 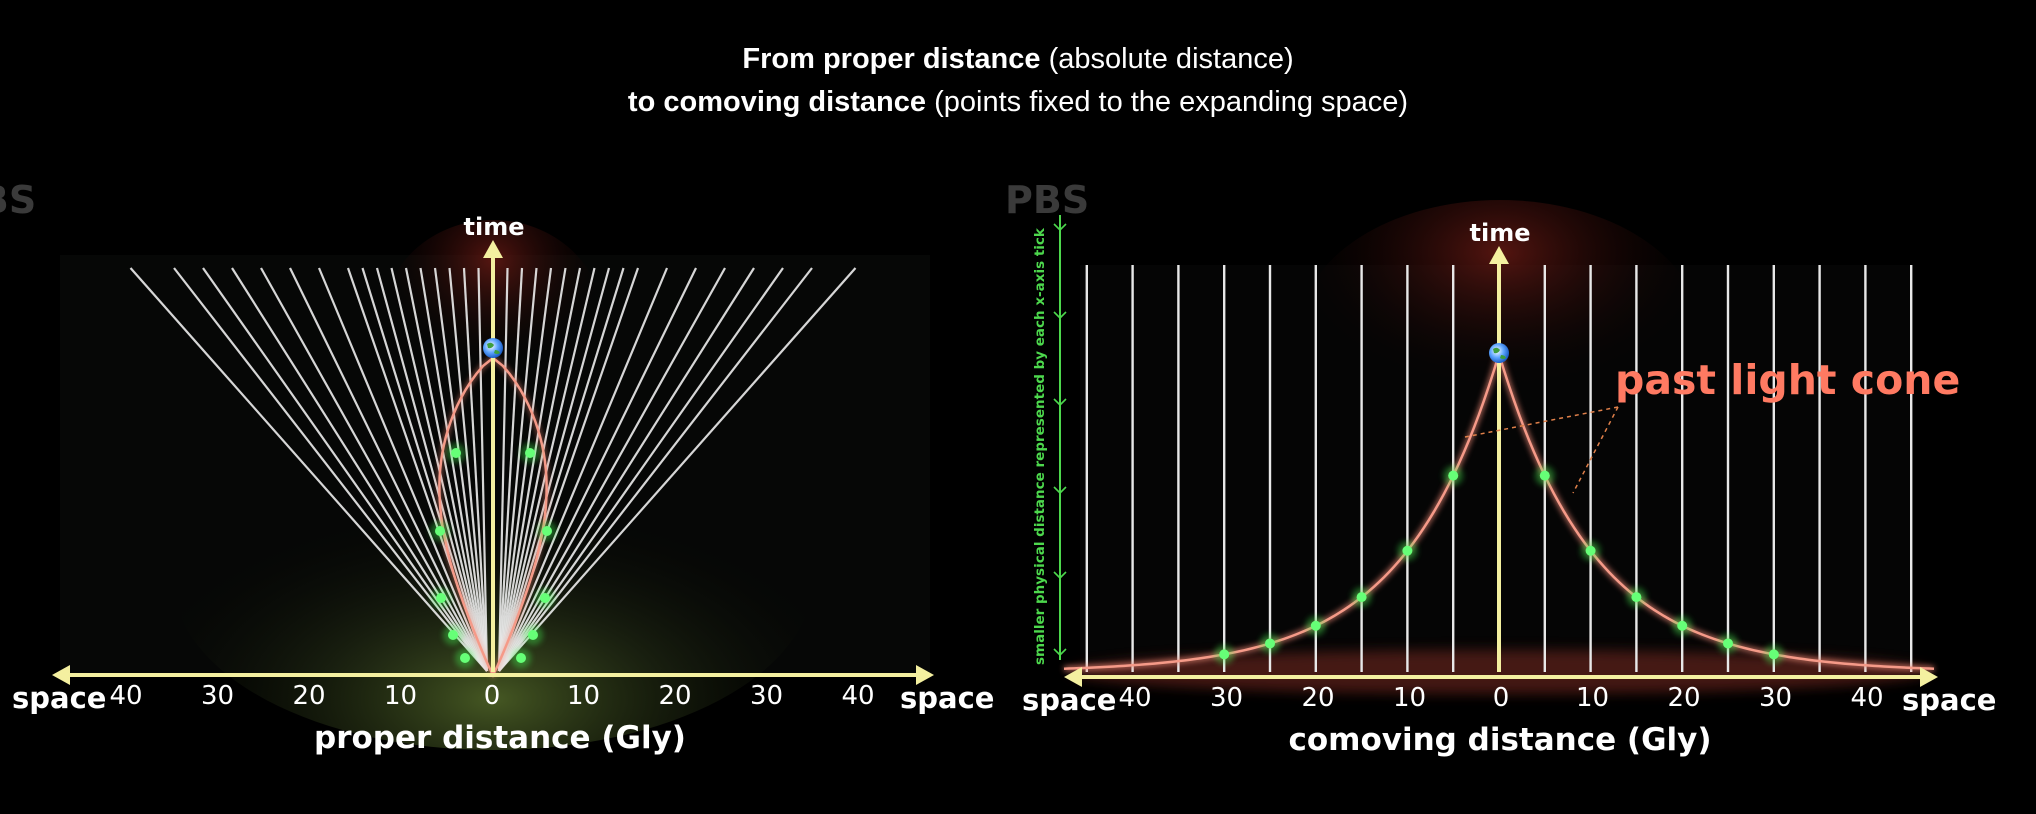 I want to click on light-cone-curve, so click(x=1716, y=511).